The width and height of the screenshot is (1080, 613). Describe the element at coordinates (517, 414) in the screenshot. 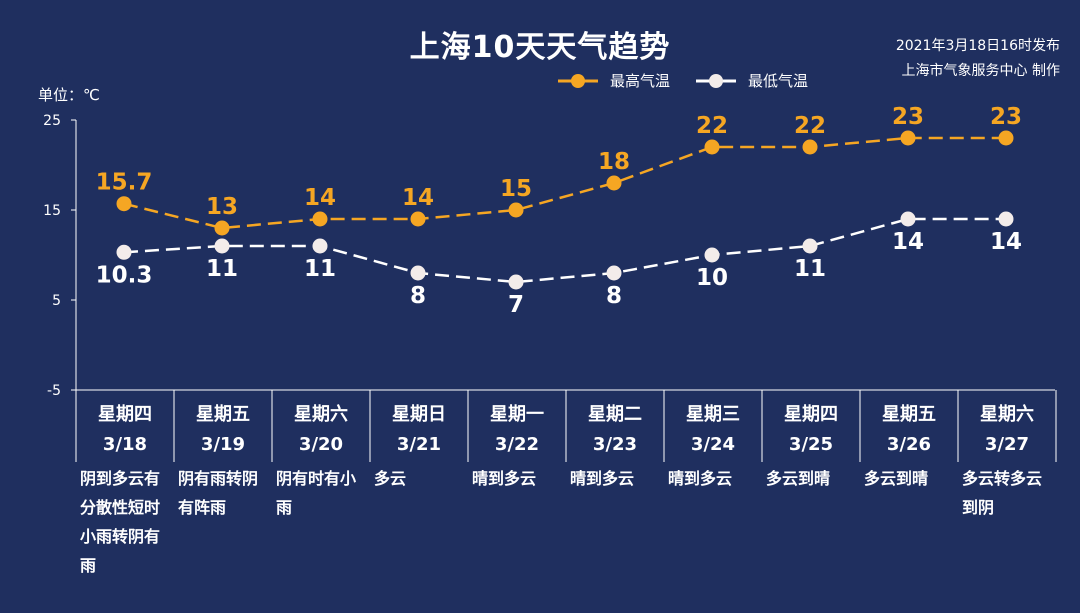

I see `day-weekday: 星期一` at that location.